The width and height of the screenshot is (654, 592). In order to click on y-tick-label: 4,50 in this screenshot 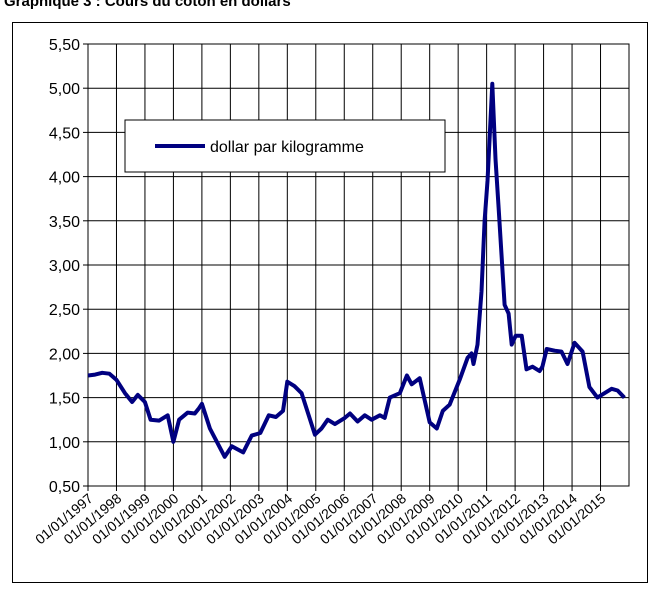, I will do `click(64, 133)`.